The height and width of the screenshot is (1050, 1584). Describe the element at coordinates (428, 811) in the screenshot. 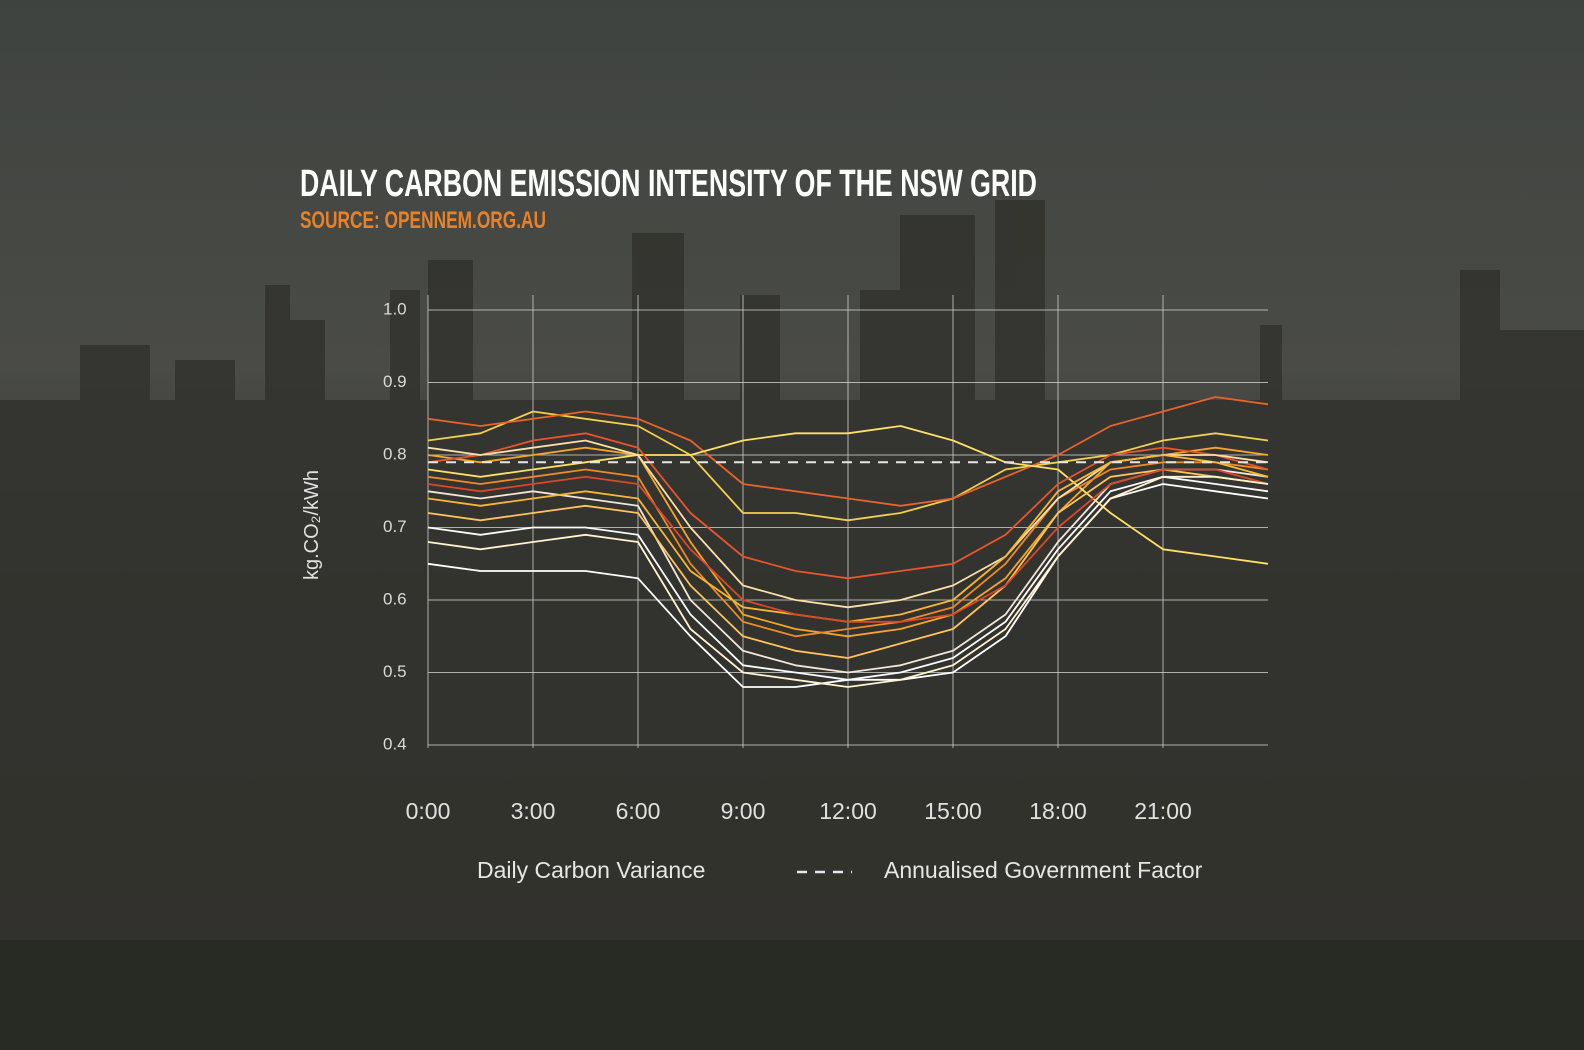

I see `x-tick-label: 0:00` at that location.